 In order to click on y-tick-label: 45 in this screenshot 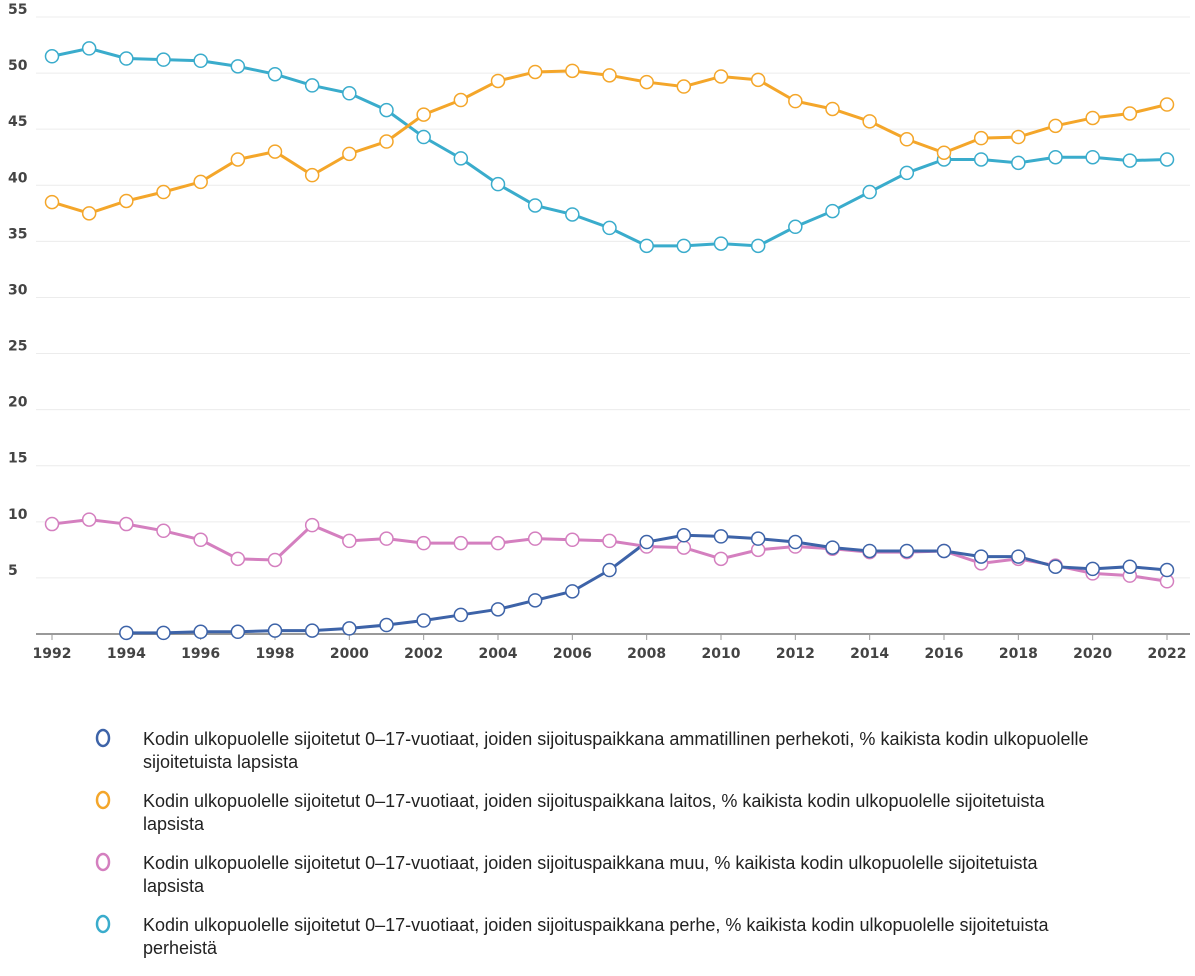, I will do `click(17, 122)`.